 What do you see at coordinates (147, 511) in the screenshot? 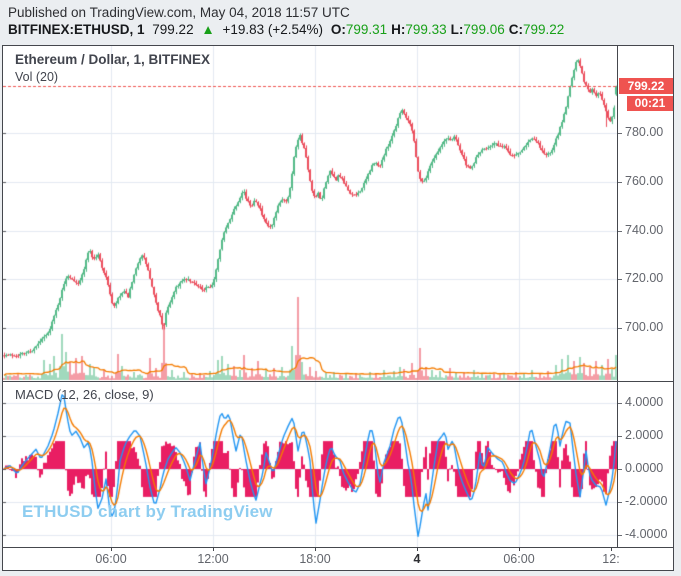
I see `tradingview-watermark-link: ETHUSD chart by TradingView` at bounding box center [147, 511].